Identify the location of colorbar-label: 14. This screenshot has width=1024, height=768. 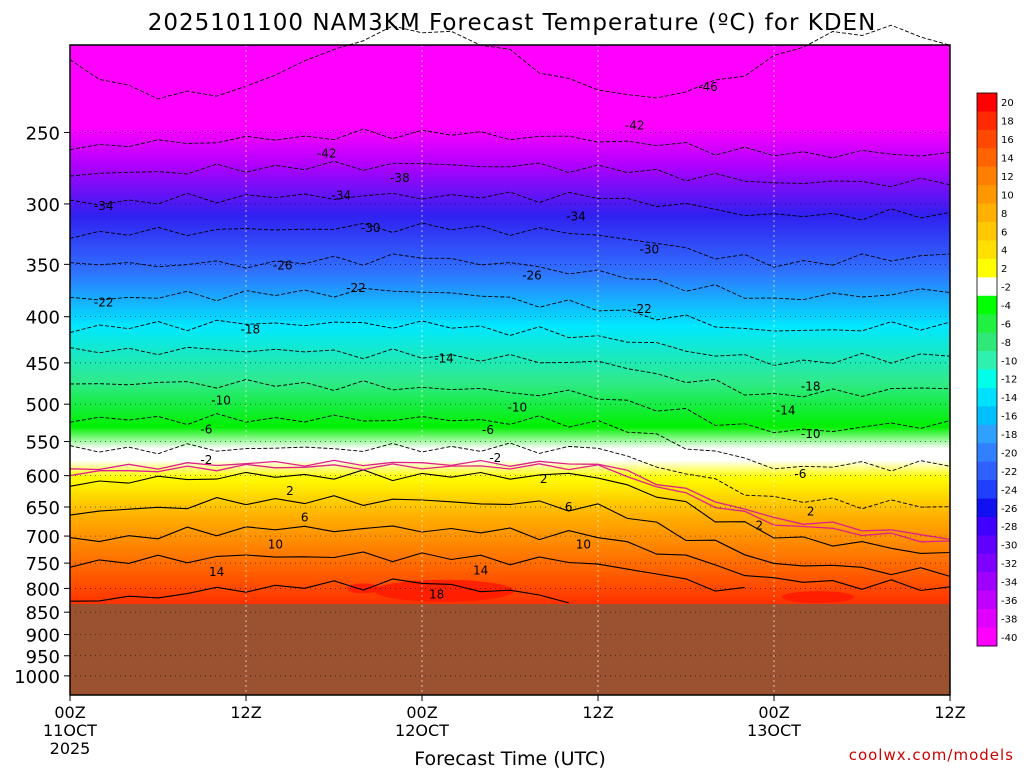
(1007, 159).